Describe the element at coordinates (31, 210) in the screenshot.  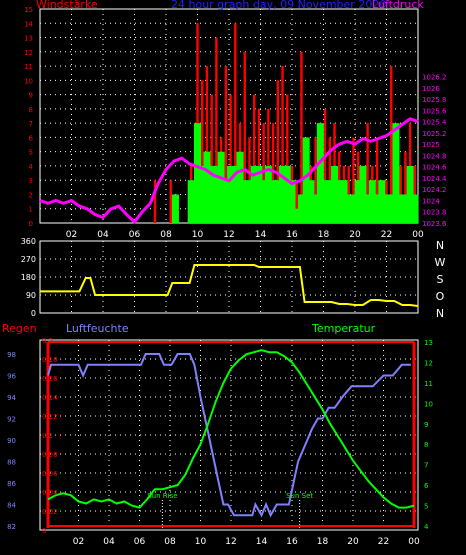
I see `wind-speed-tick: 1` at that location.